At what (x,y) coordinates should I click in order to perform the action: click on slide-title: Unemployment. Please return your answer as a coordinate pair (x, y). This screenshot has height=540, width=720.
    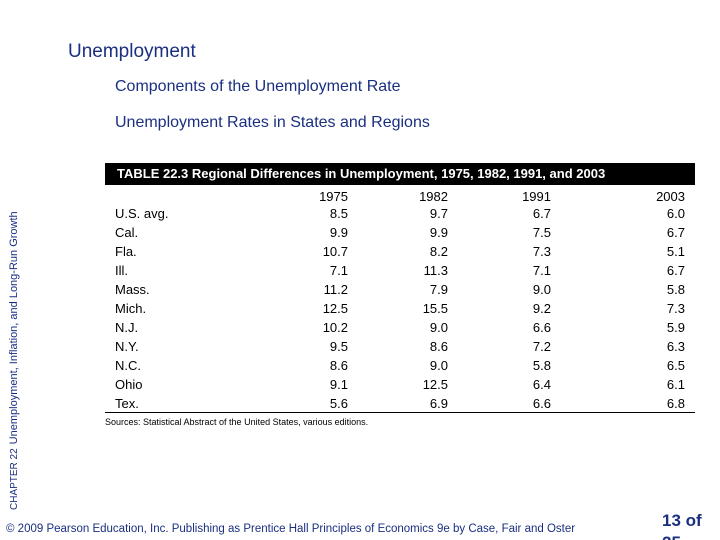
    Looking at the image, I should click on (132, 51).